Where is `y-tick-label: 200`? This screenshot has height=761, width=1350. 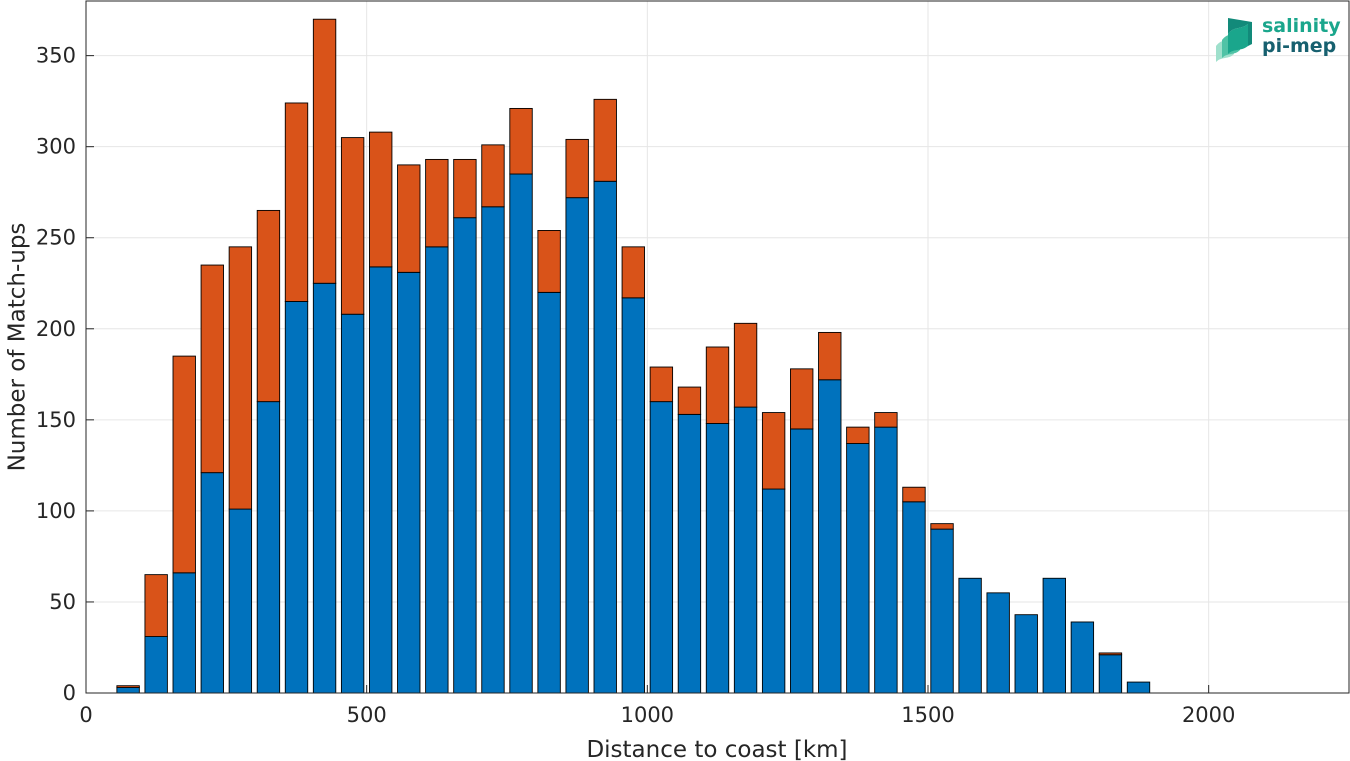 y-tick-label: 200 is located at coordinates (56, 329).